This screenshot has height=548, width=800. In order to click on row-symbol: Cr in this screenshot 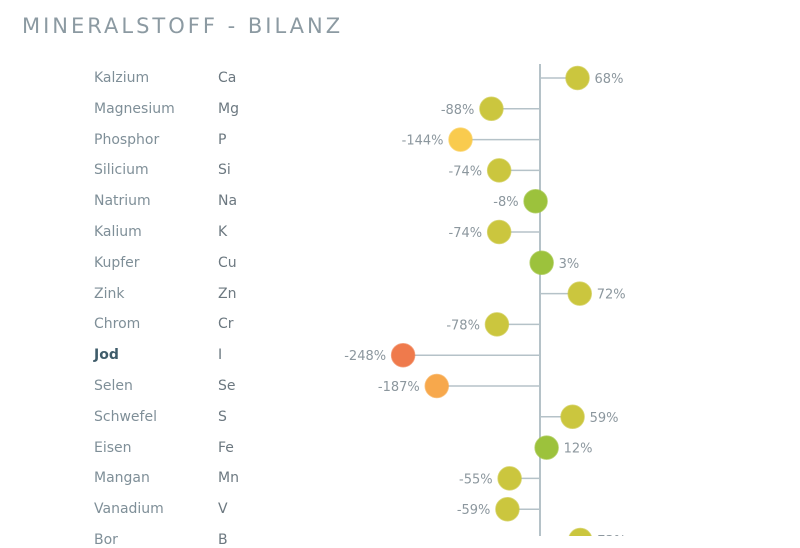, I will do `click(226, 324)`.